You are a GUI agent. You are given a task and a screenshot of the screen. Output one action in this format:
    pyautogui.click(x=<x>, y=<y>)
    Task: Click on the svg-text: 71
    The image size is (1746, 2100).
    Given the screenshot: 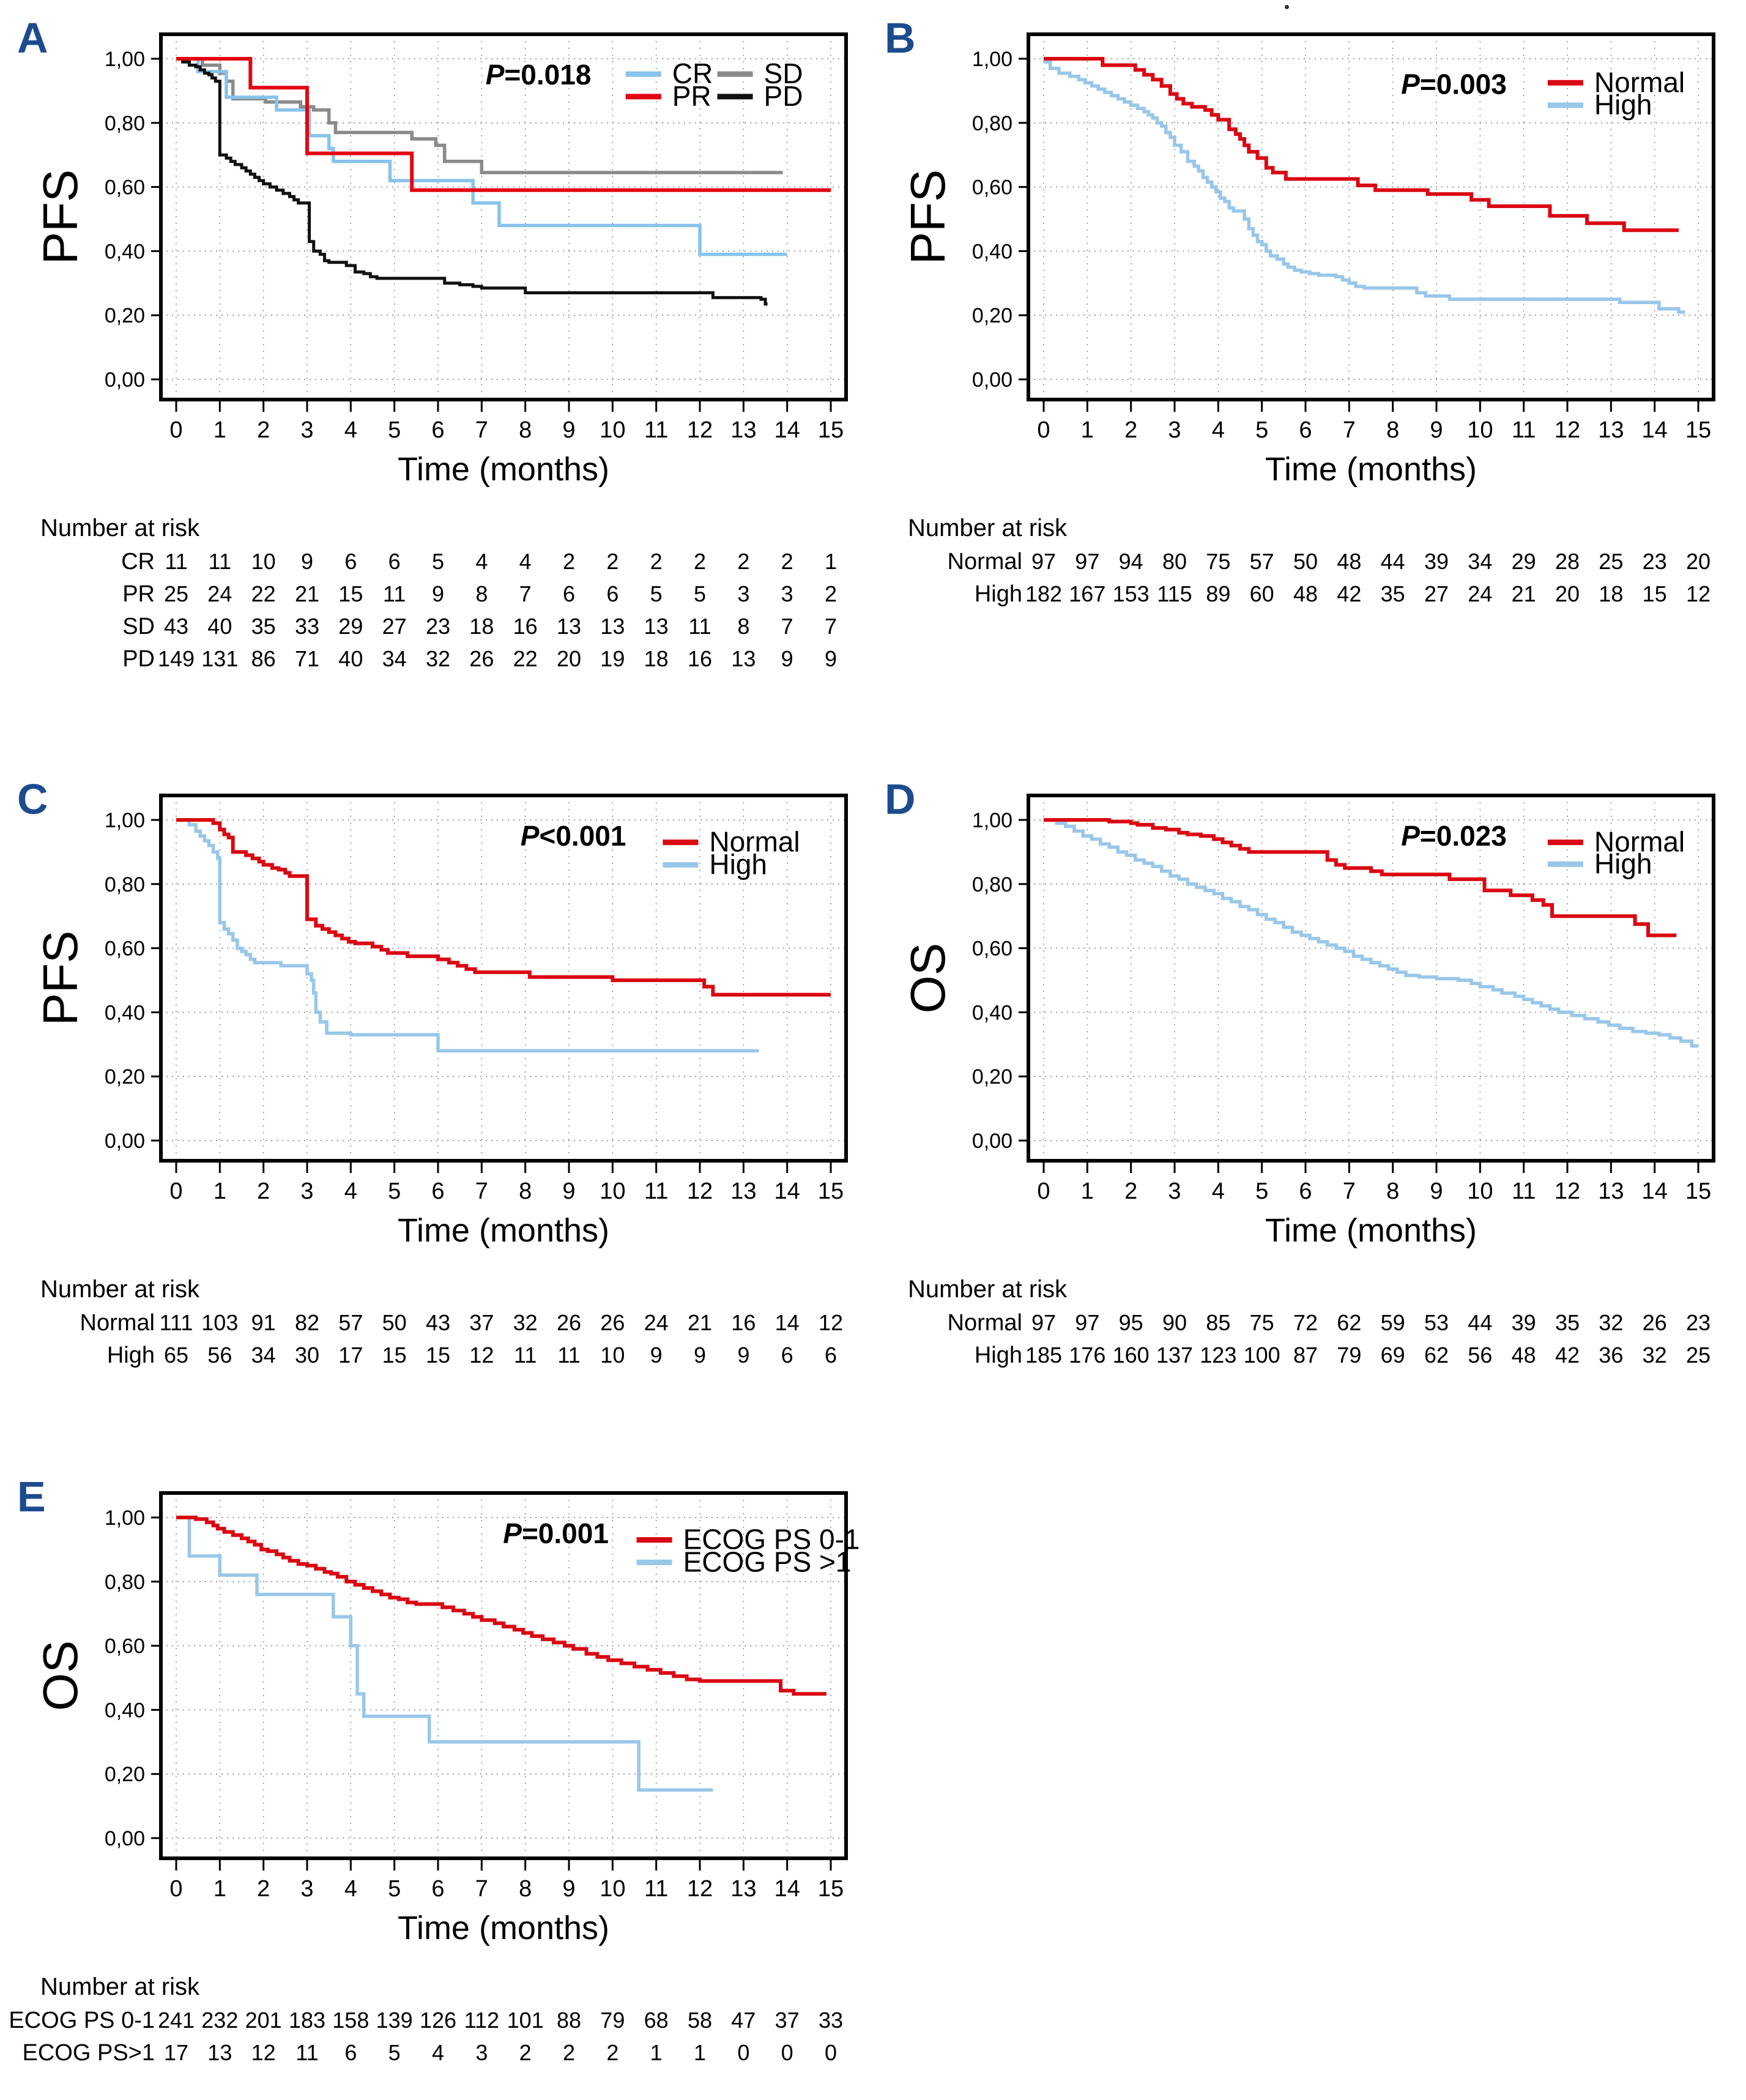 What is the action you would take?
    pyautogui.click(x=307, y=658)
    